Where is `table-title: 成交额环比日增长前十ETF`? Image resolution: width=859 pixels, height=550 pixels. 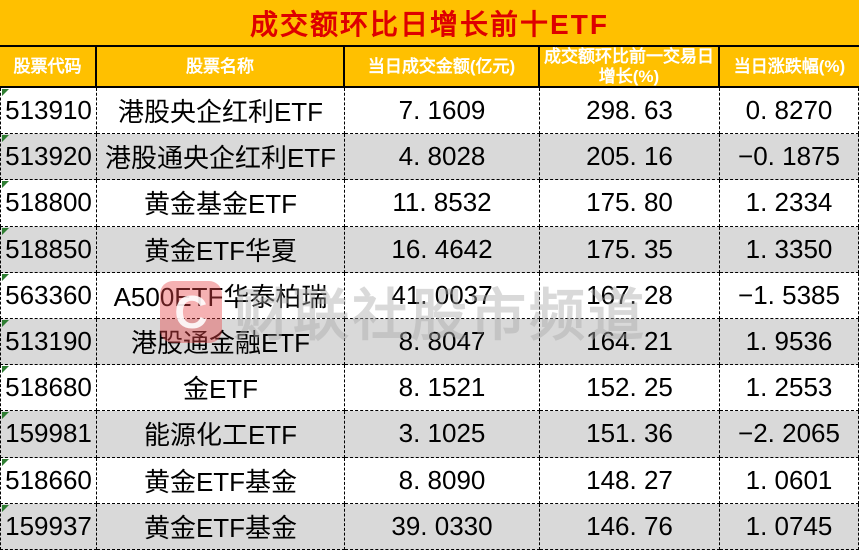
table-title: 成交额环比日增长前十ETF is located at coordinates (429, 24).